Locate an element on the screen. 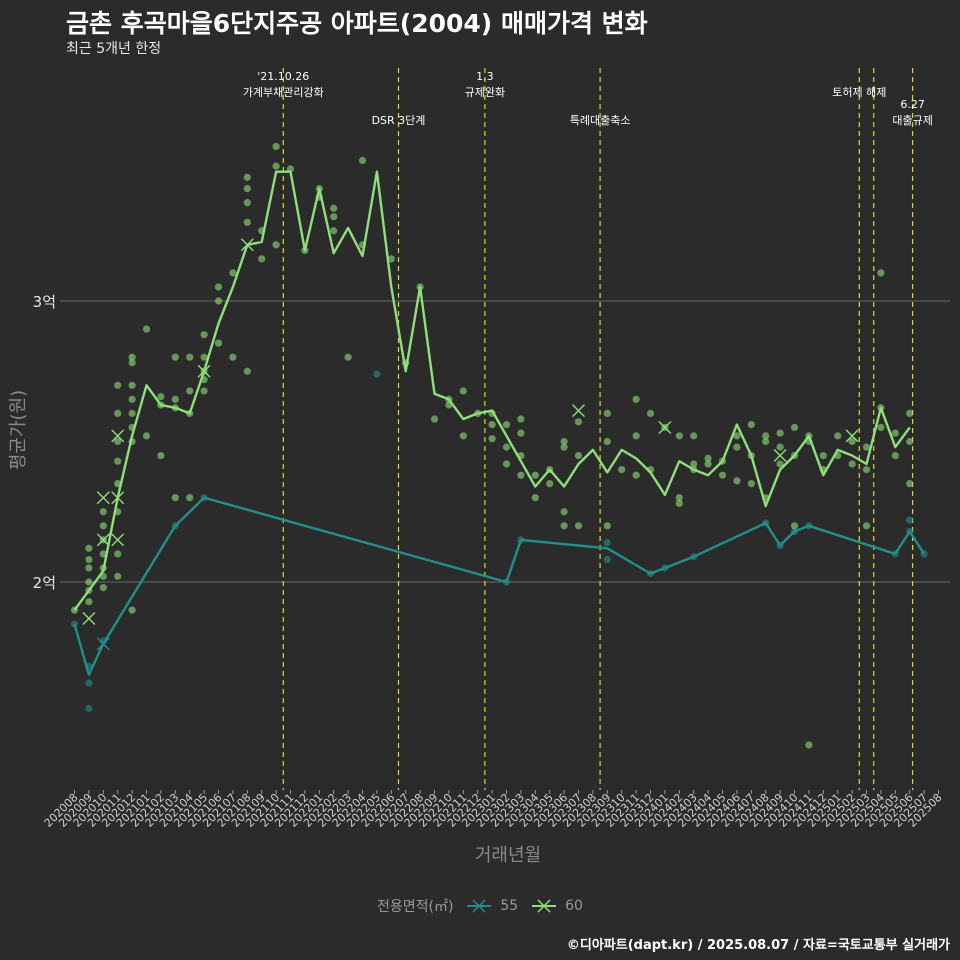 This screenshot has height=960, width=960. event-label: 규제완화 is located at coordinates (485, 92).